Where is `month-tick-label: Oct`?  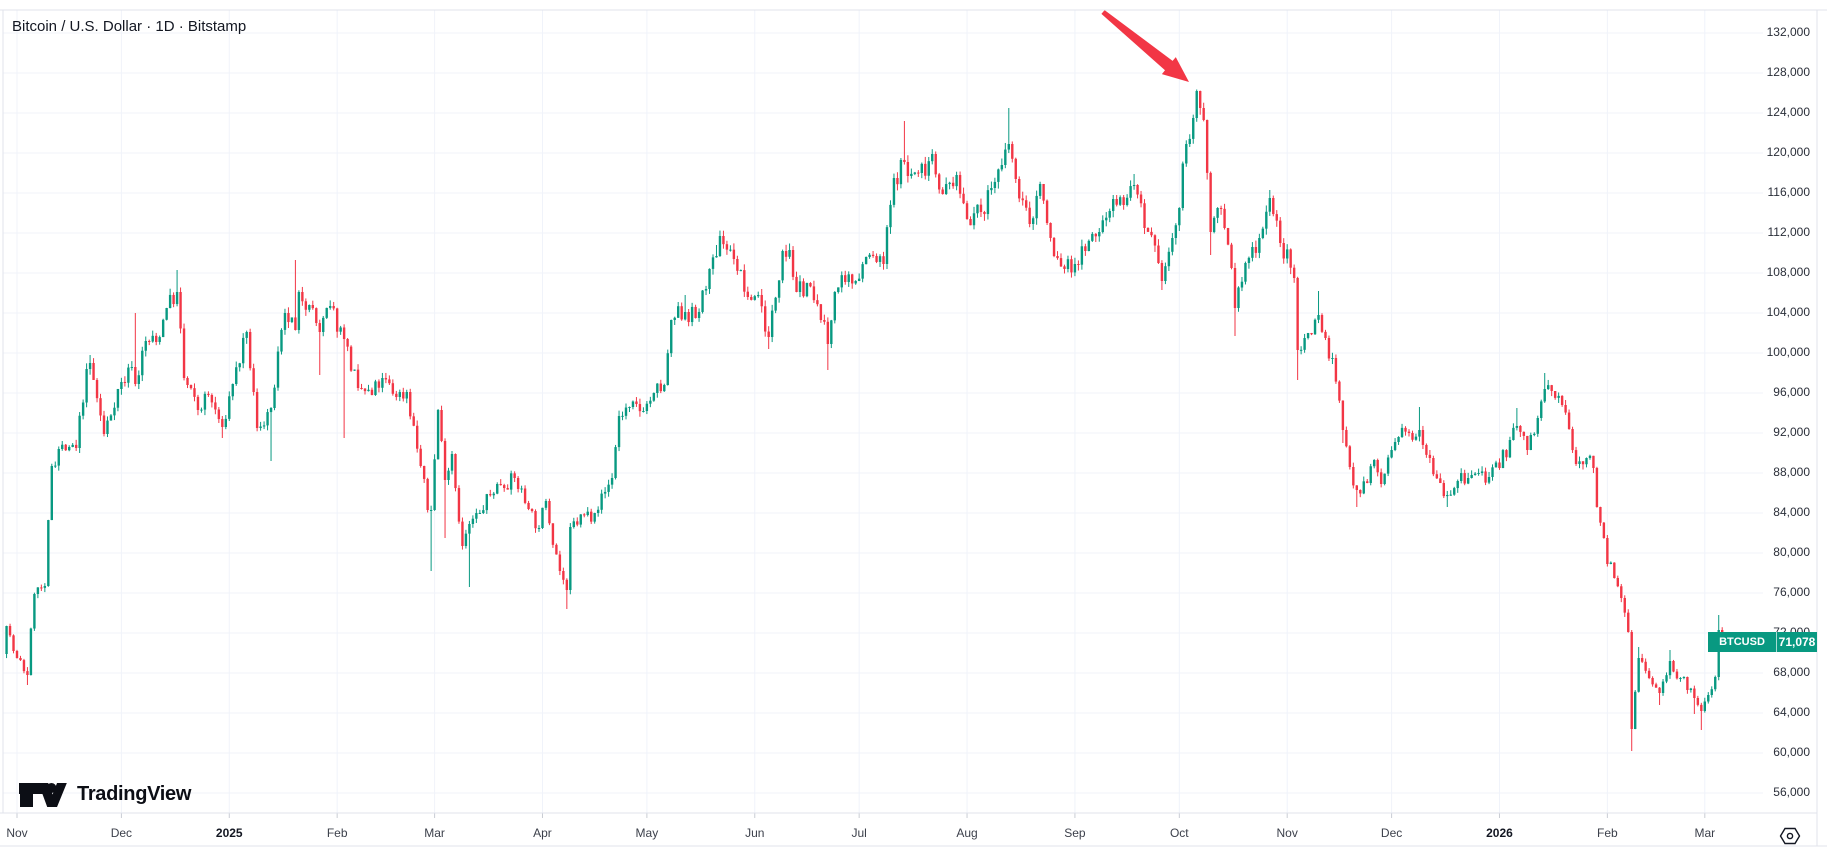 month-tick-label: Oct is located at coordinates (1179, 833).